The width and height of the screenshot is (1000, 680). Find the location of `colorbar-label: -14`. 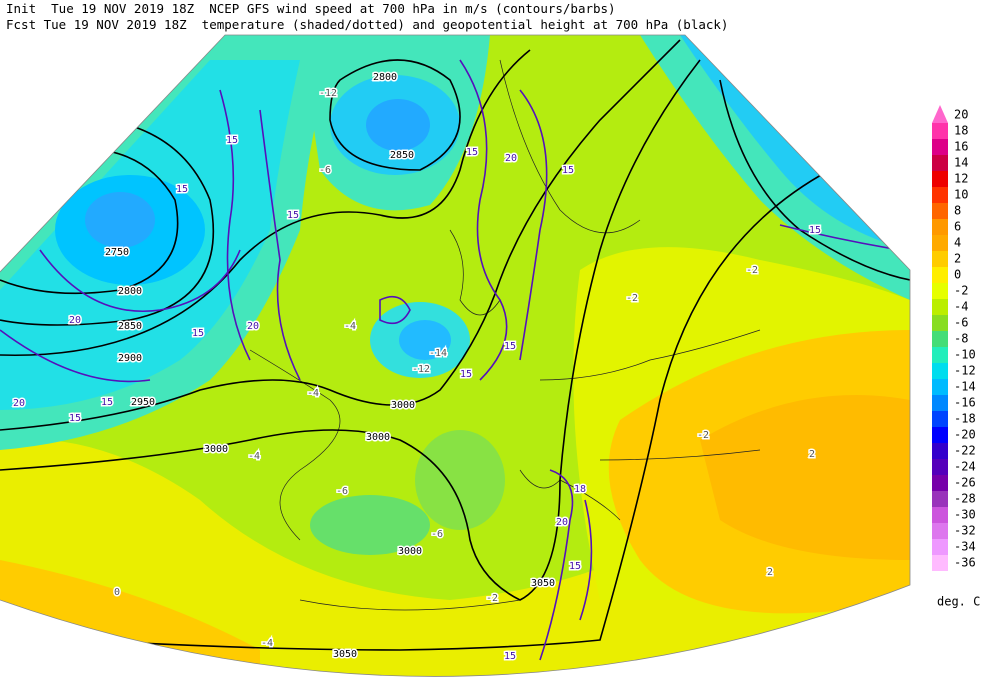

colorbar-label: -14 is located at coordinates (965, 387).